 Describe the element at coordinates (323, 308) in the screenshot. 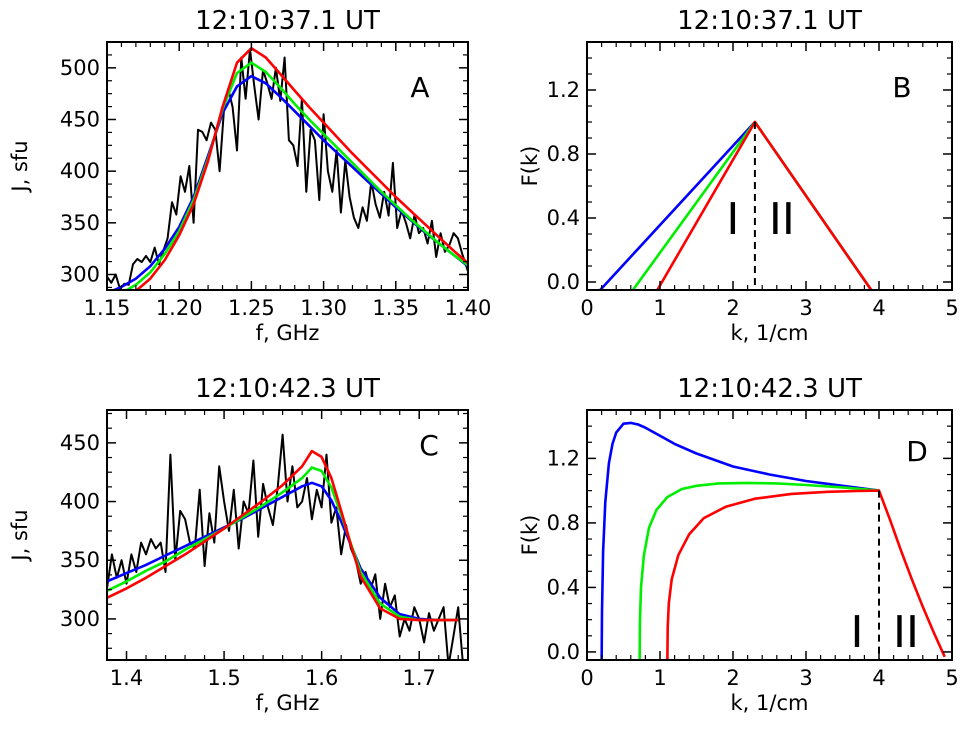

I see `panel-a-xtick-label: 1.30` at that location.